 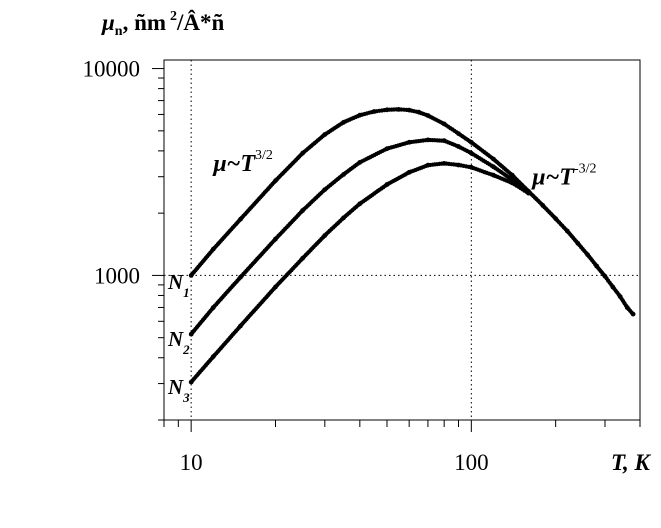 What do you see at coordinates (108, 22) in the screenshot?
I see `y-axis-symbol: μ` at bounding box center [108, 22].